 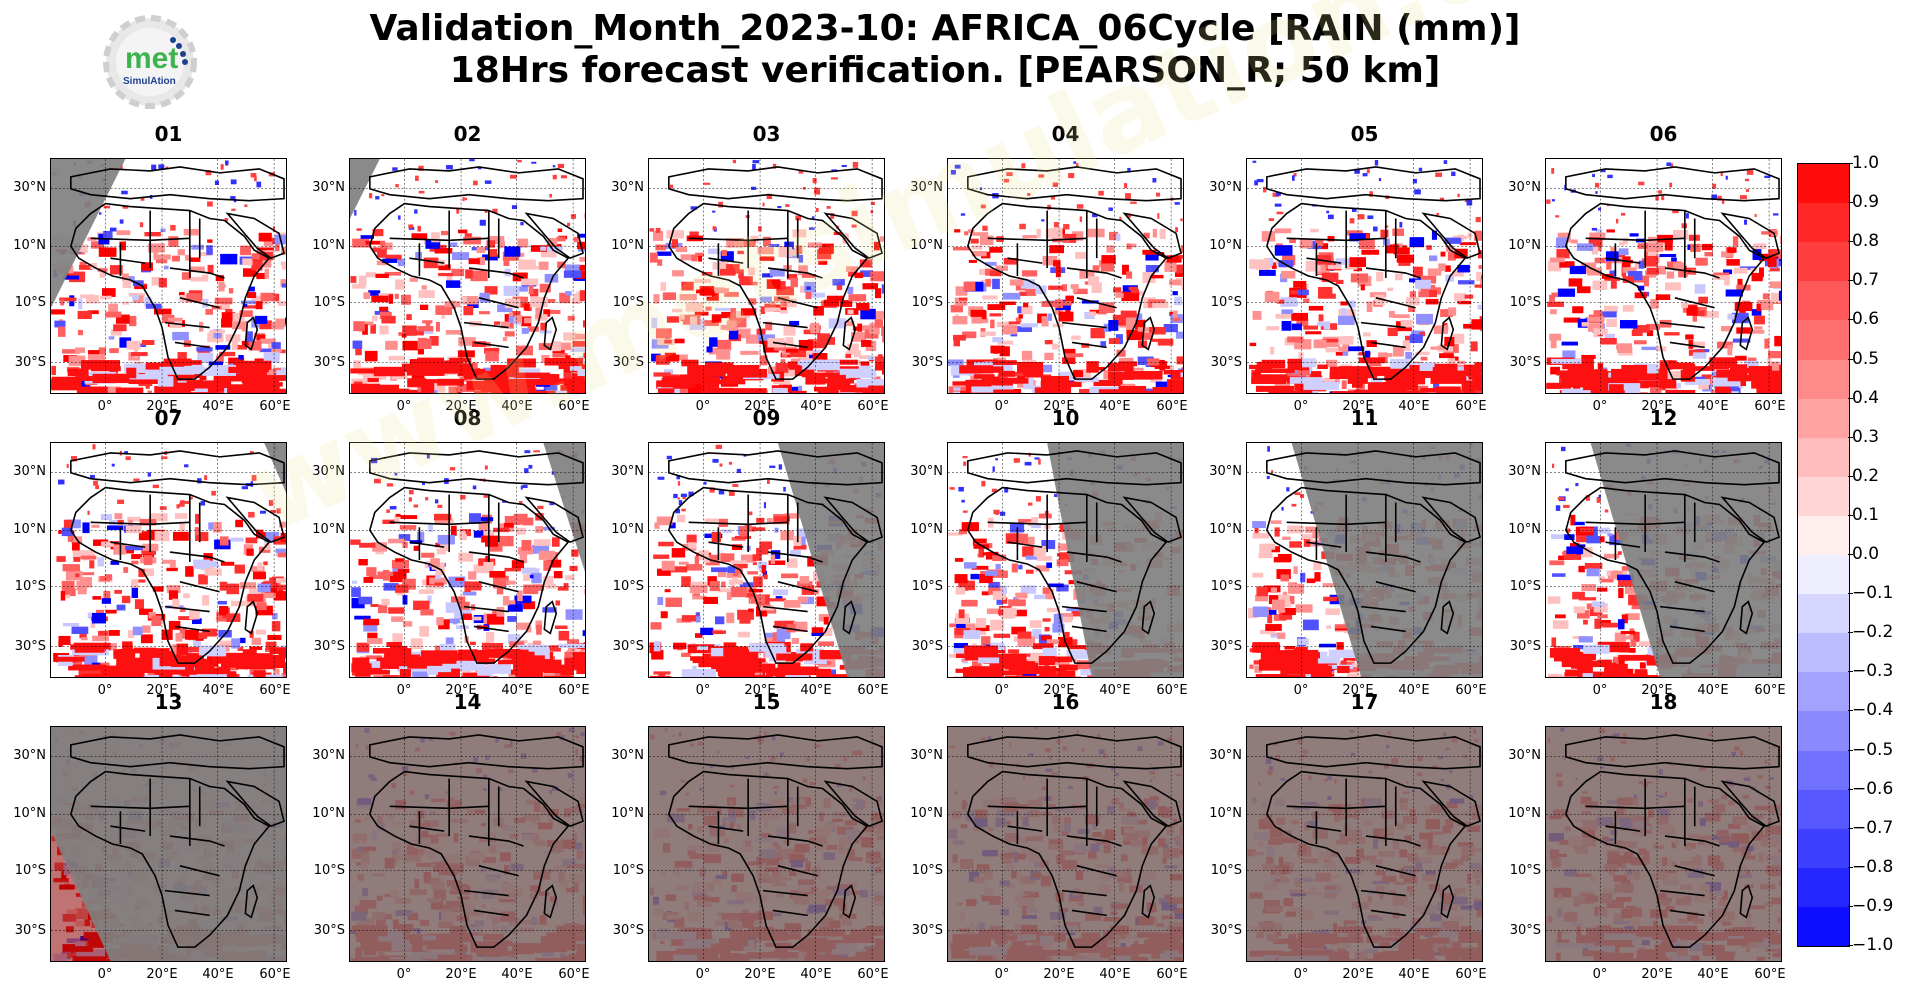 I want to click on colorbar-tick-label: 0.9, so click(x=1863, y=202).